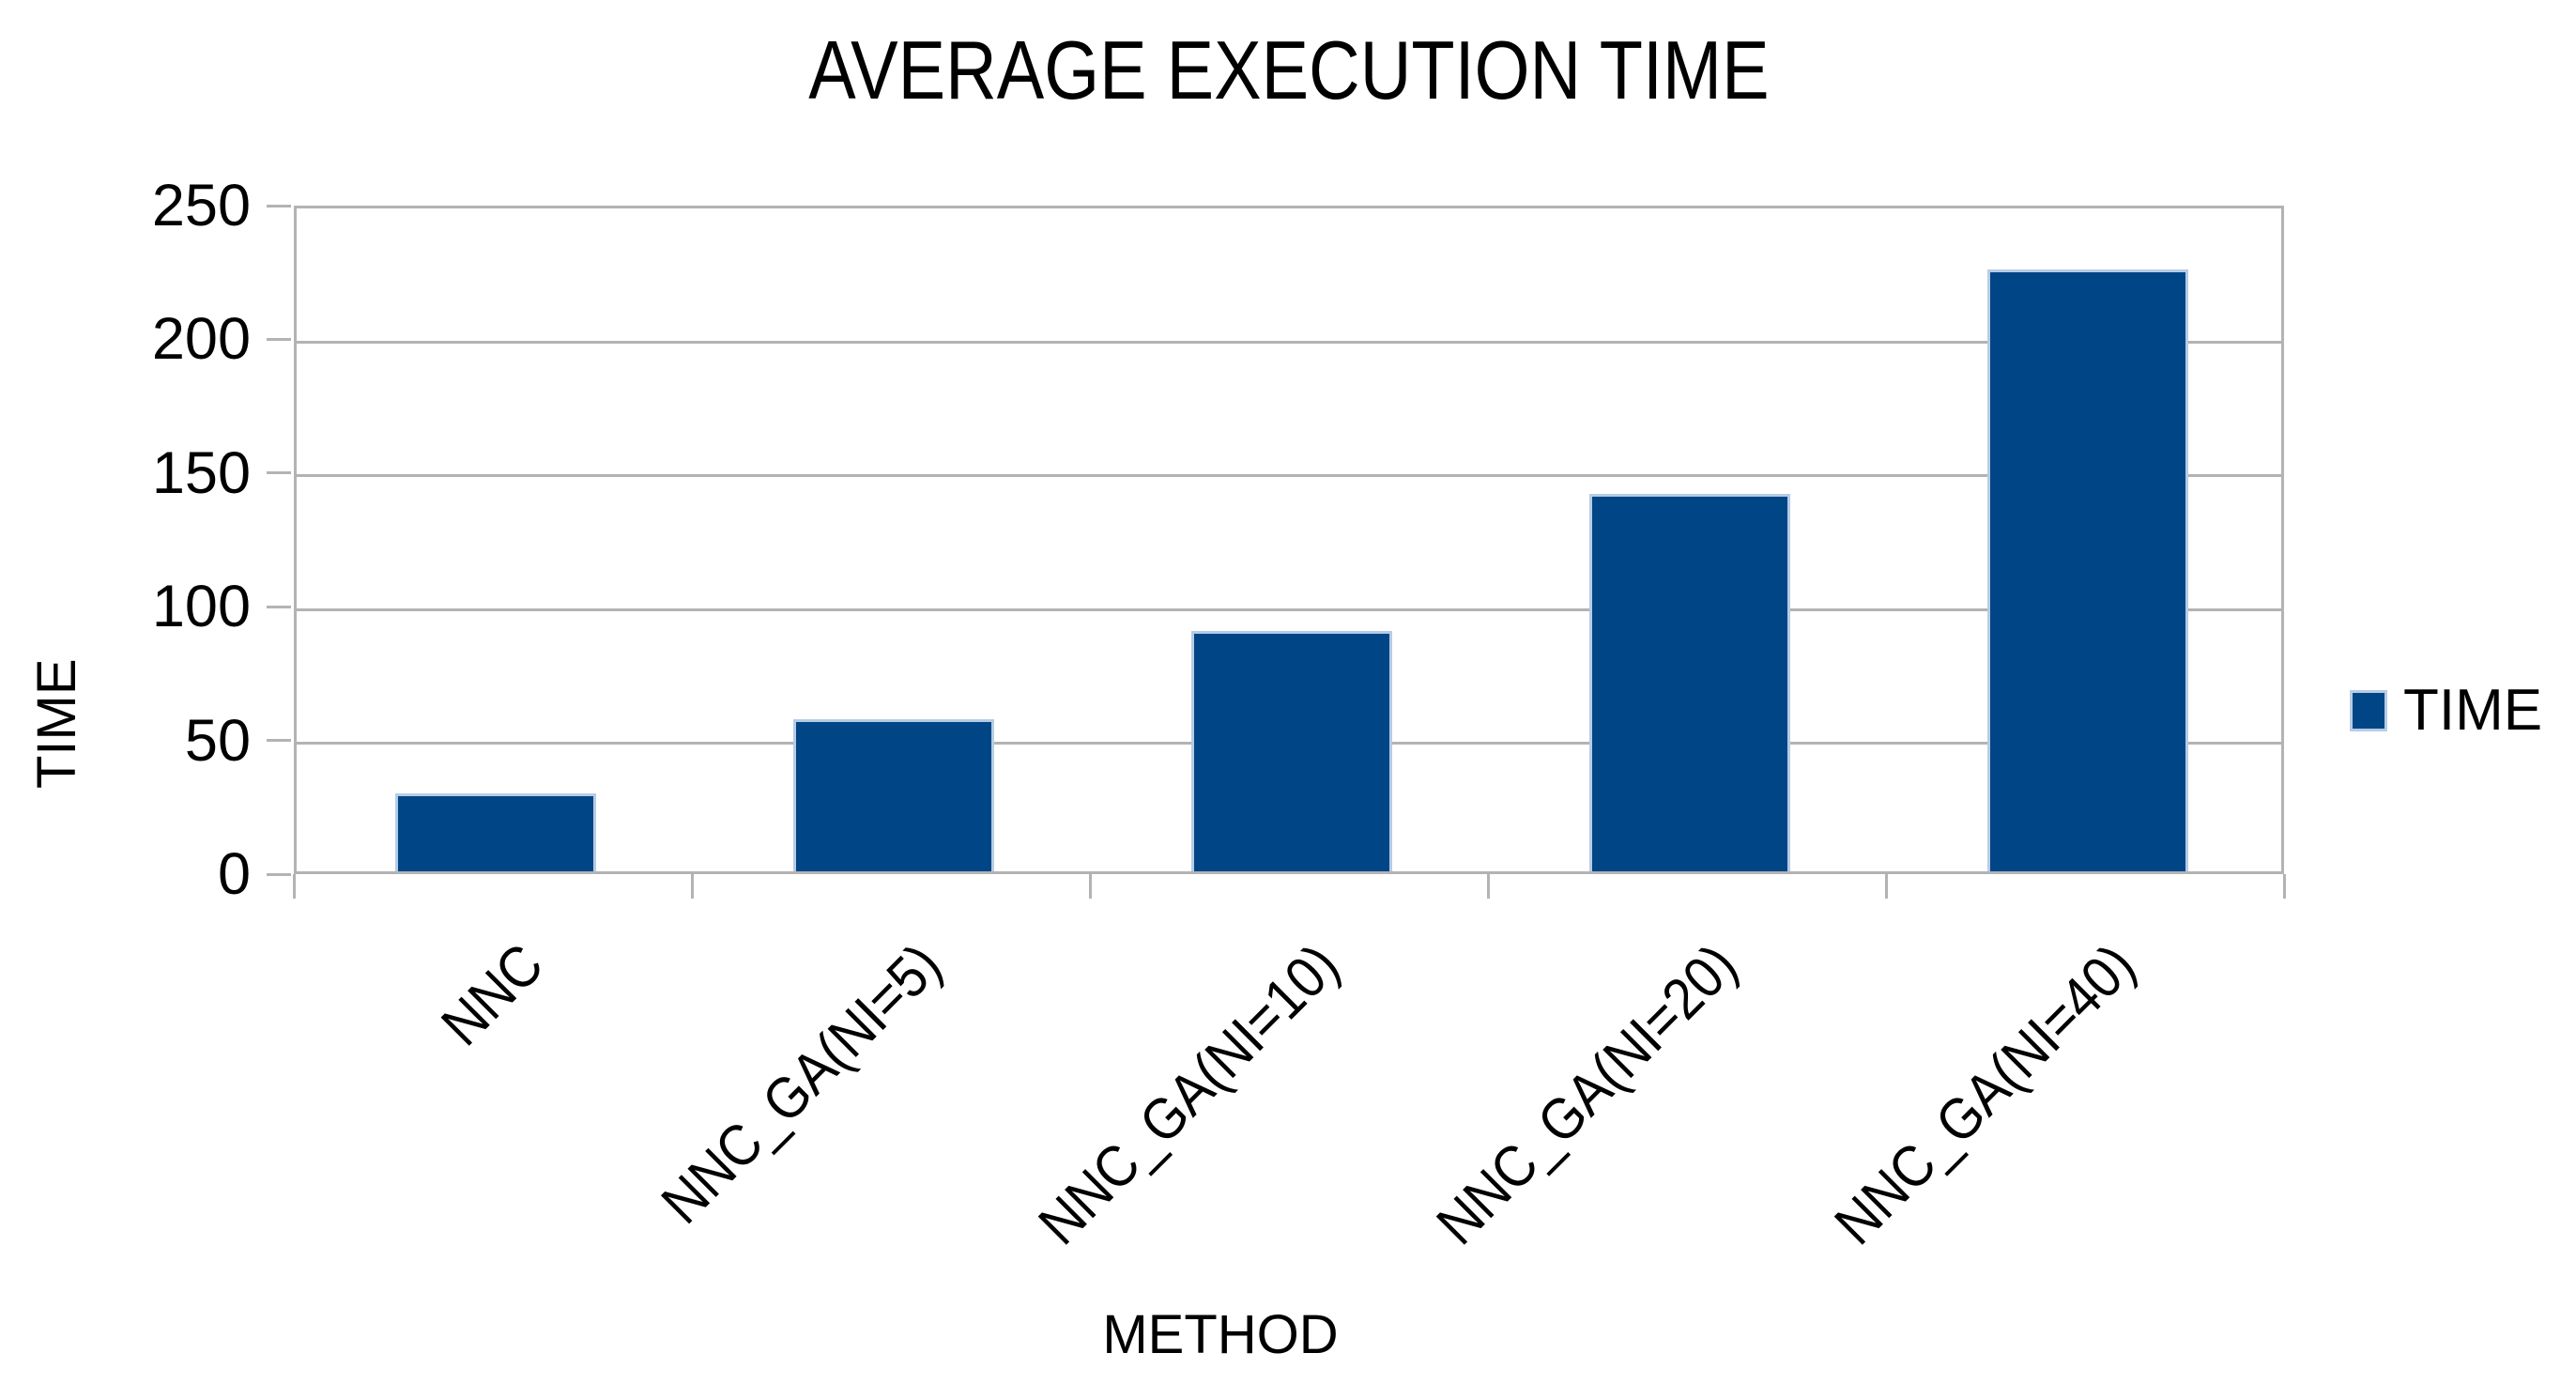  What do you see at coordinates (1220, 1334) in the screenshot?
I see `x-axis-title: METHOD` at bounding box center [1220, 1334].